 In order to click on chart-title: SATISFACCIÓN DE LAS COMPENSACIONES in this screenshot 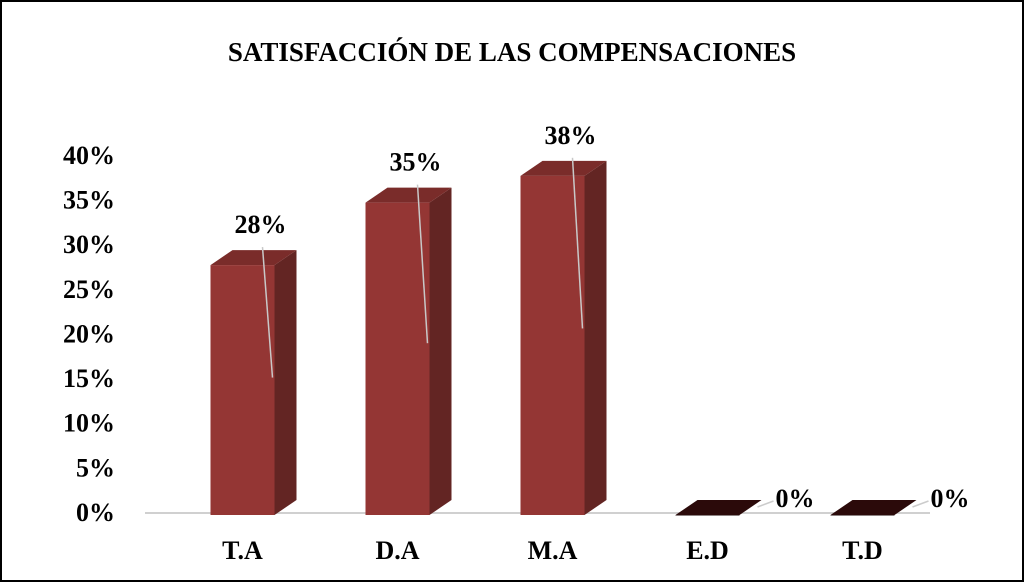, I will do `click(512, 52)`.